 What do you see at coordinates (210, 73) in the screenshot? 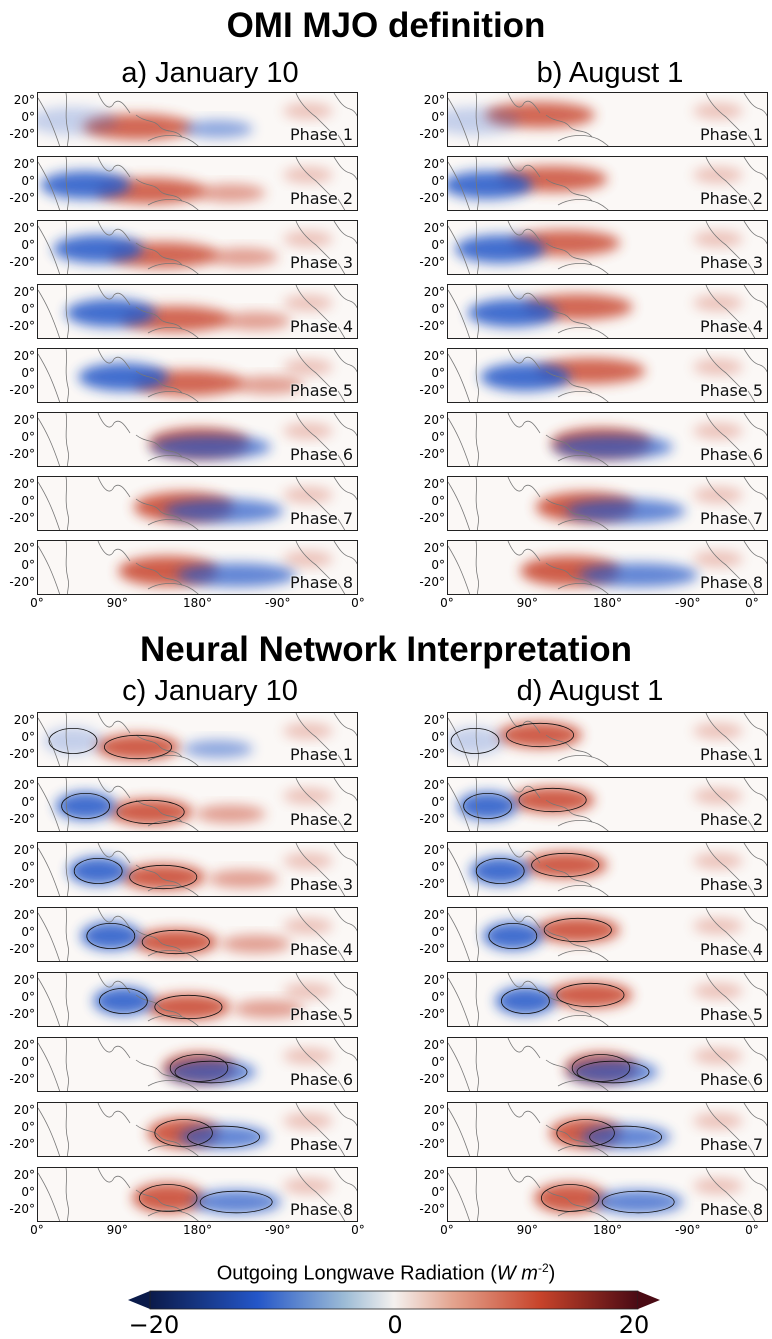
I see `column-title-a: a) January 10` at bounding box center [210, 73].